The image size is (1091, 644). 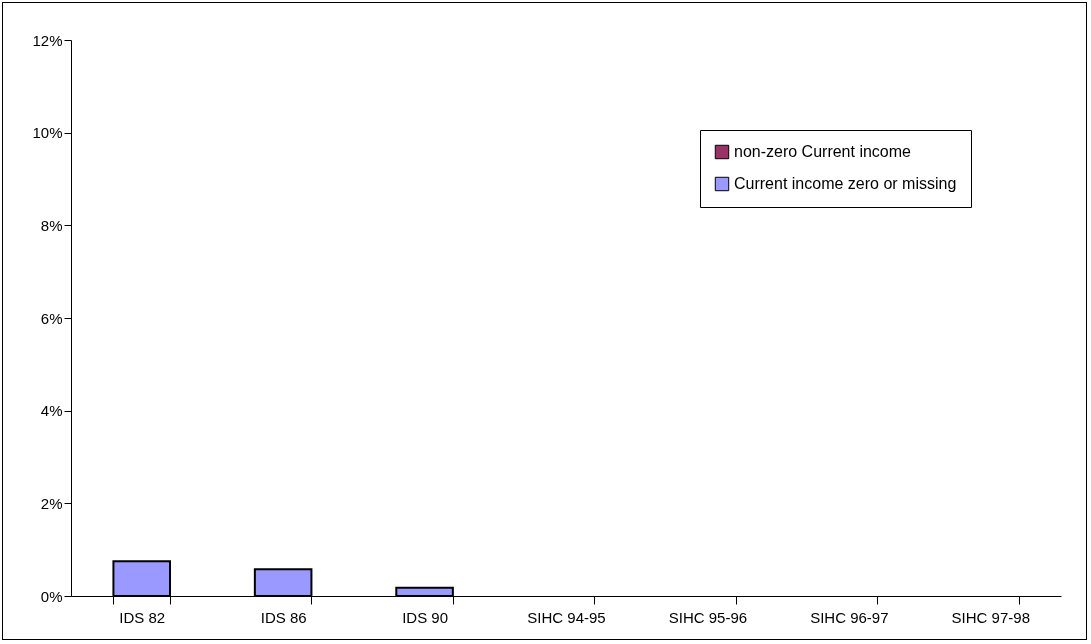 I want to click on y-tick-label: 0%, so click(x=51, y=596).